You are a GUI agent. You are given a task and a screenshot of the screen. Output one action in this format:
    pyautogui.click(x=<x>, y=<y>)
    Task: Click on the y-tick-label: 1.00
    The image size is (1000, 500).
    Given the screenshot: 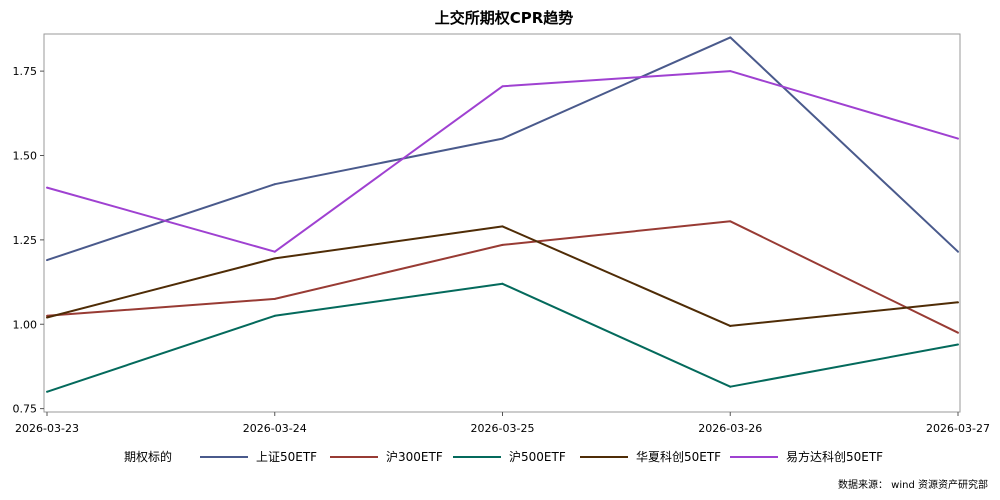 What is the action you would take?
    pyautogui.click(x=25, y=324)
    